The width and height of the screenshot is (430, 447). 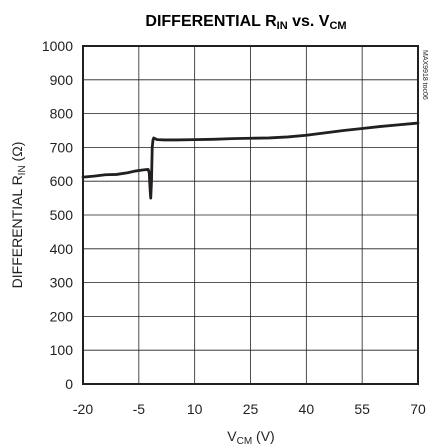 What do you see at coordinates (418, 409) in the screenshot?
I see `x-tick-label: 70` at bounding box center [418, 409].